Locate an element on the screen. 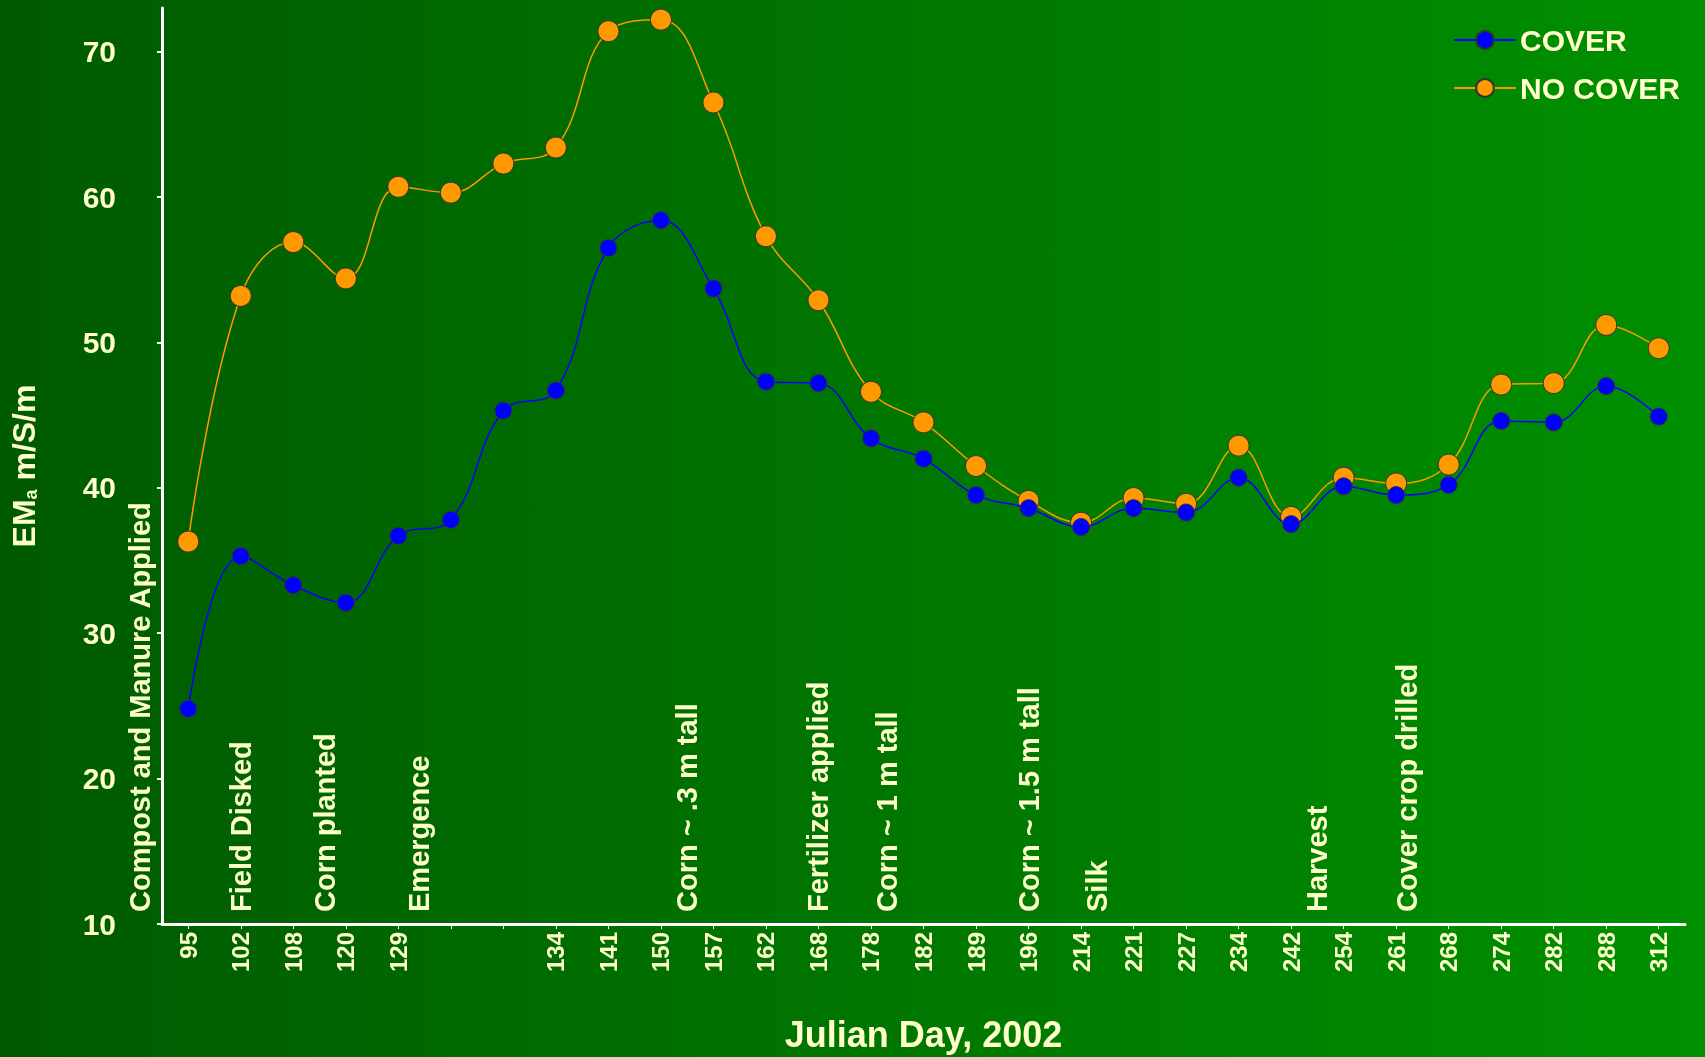 This screenshot has height=1057, width=1705. x-tick-label: 157 is located at coordinates (713, 952).